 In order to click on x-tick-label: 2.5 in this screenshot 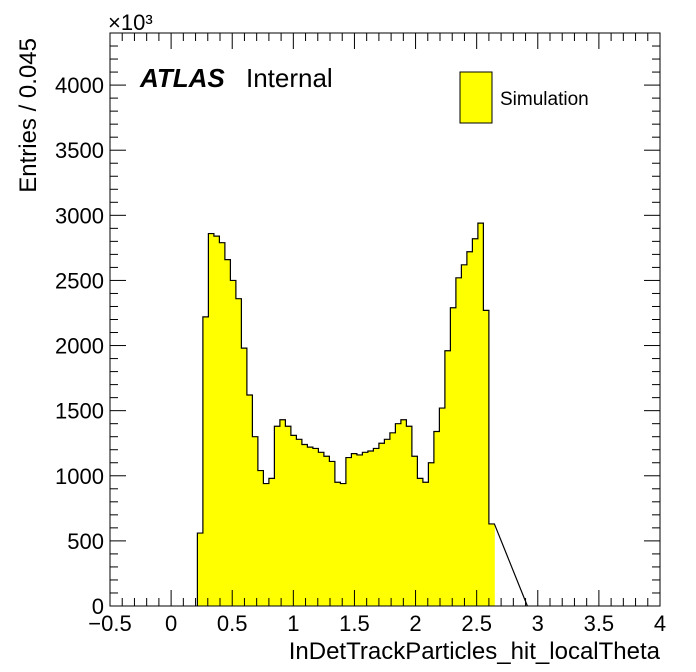, I will do `click(476, 623)`.